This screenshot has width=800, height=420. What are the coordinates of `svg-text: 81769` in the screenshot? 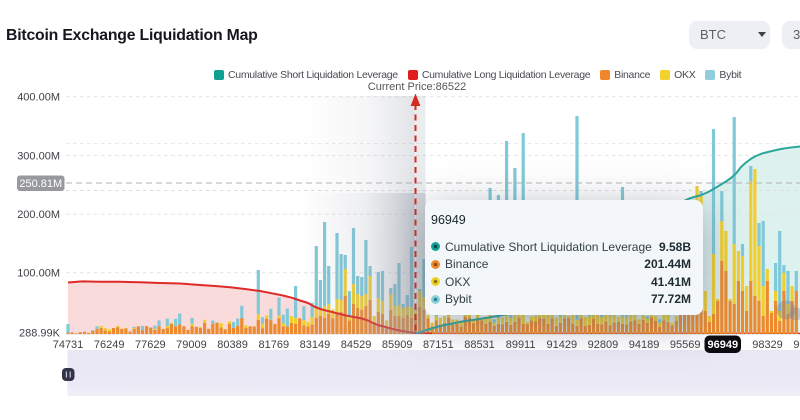 It's located at (274, 345).